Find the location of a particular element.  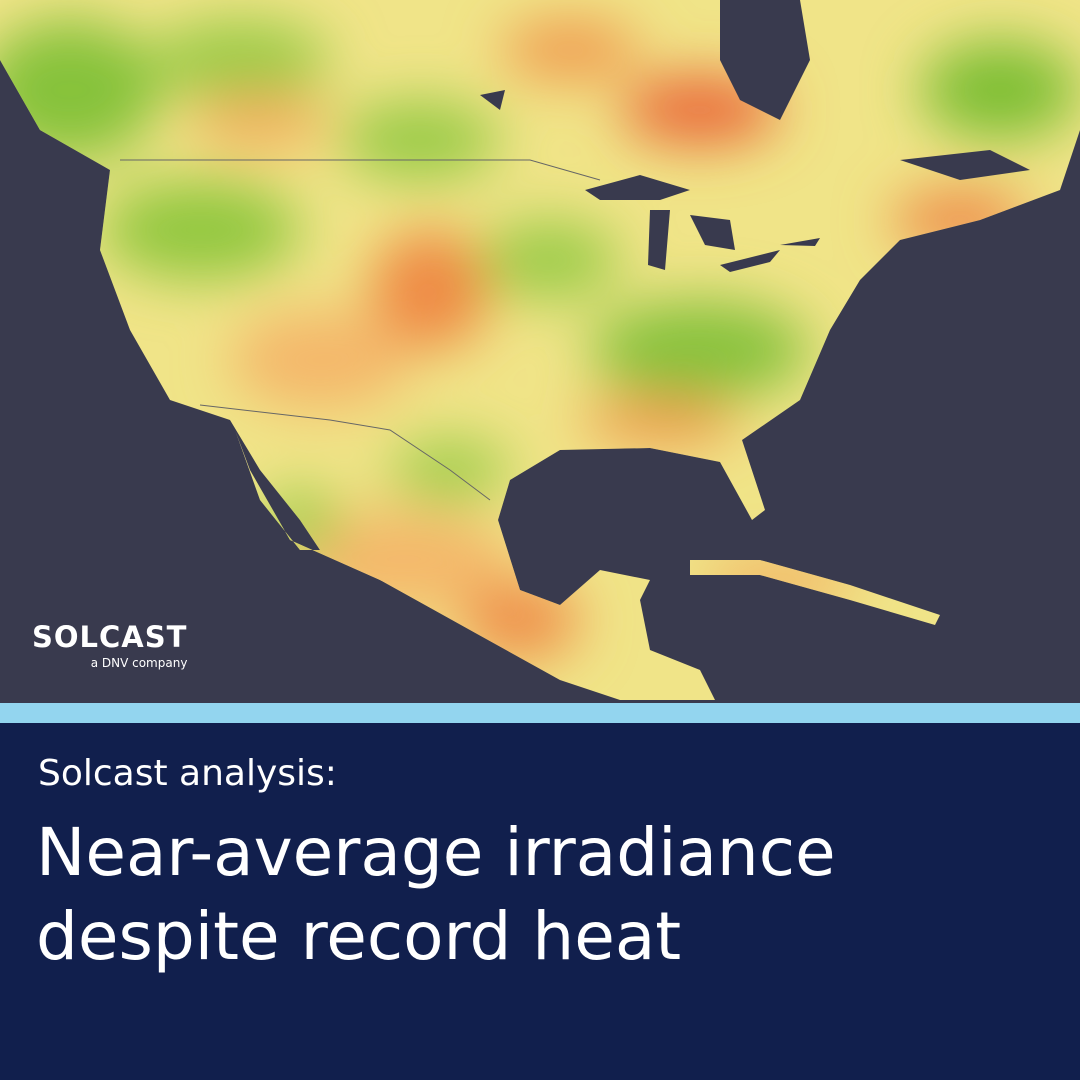

logo-tagline: a DNV company is located at coordinates (139, 663).